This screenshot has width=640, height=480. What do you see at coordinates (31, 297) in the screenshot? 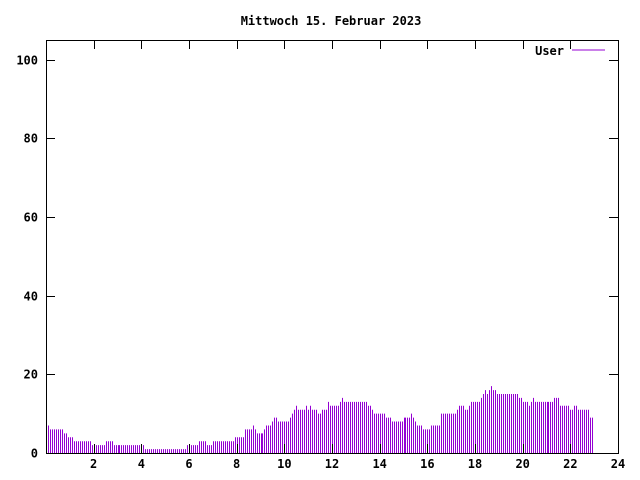
I see `y-tick-label-40: 40` at bounding box center [31, 297].